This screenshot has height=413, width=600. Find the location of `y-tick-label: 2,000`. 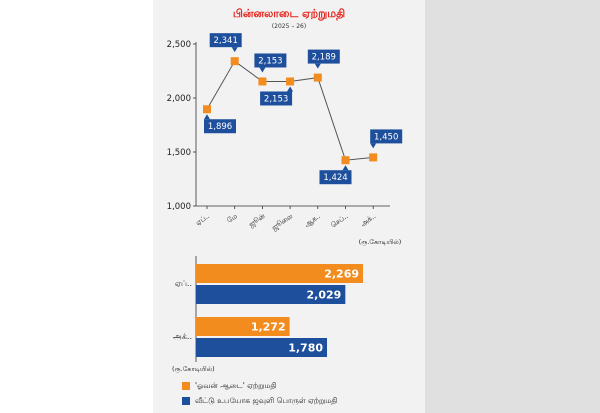

y-tick-label: 2,000 is located at coordinates (179, 99).